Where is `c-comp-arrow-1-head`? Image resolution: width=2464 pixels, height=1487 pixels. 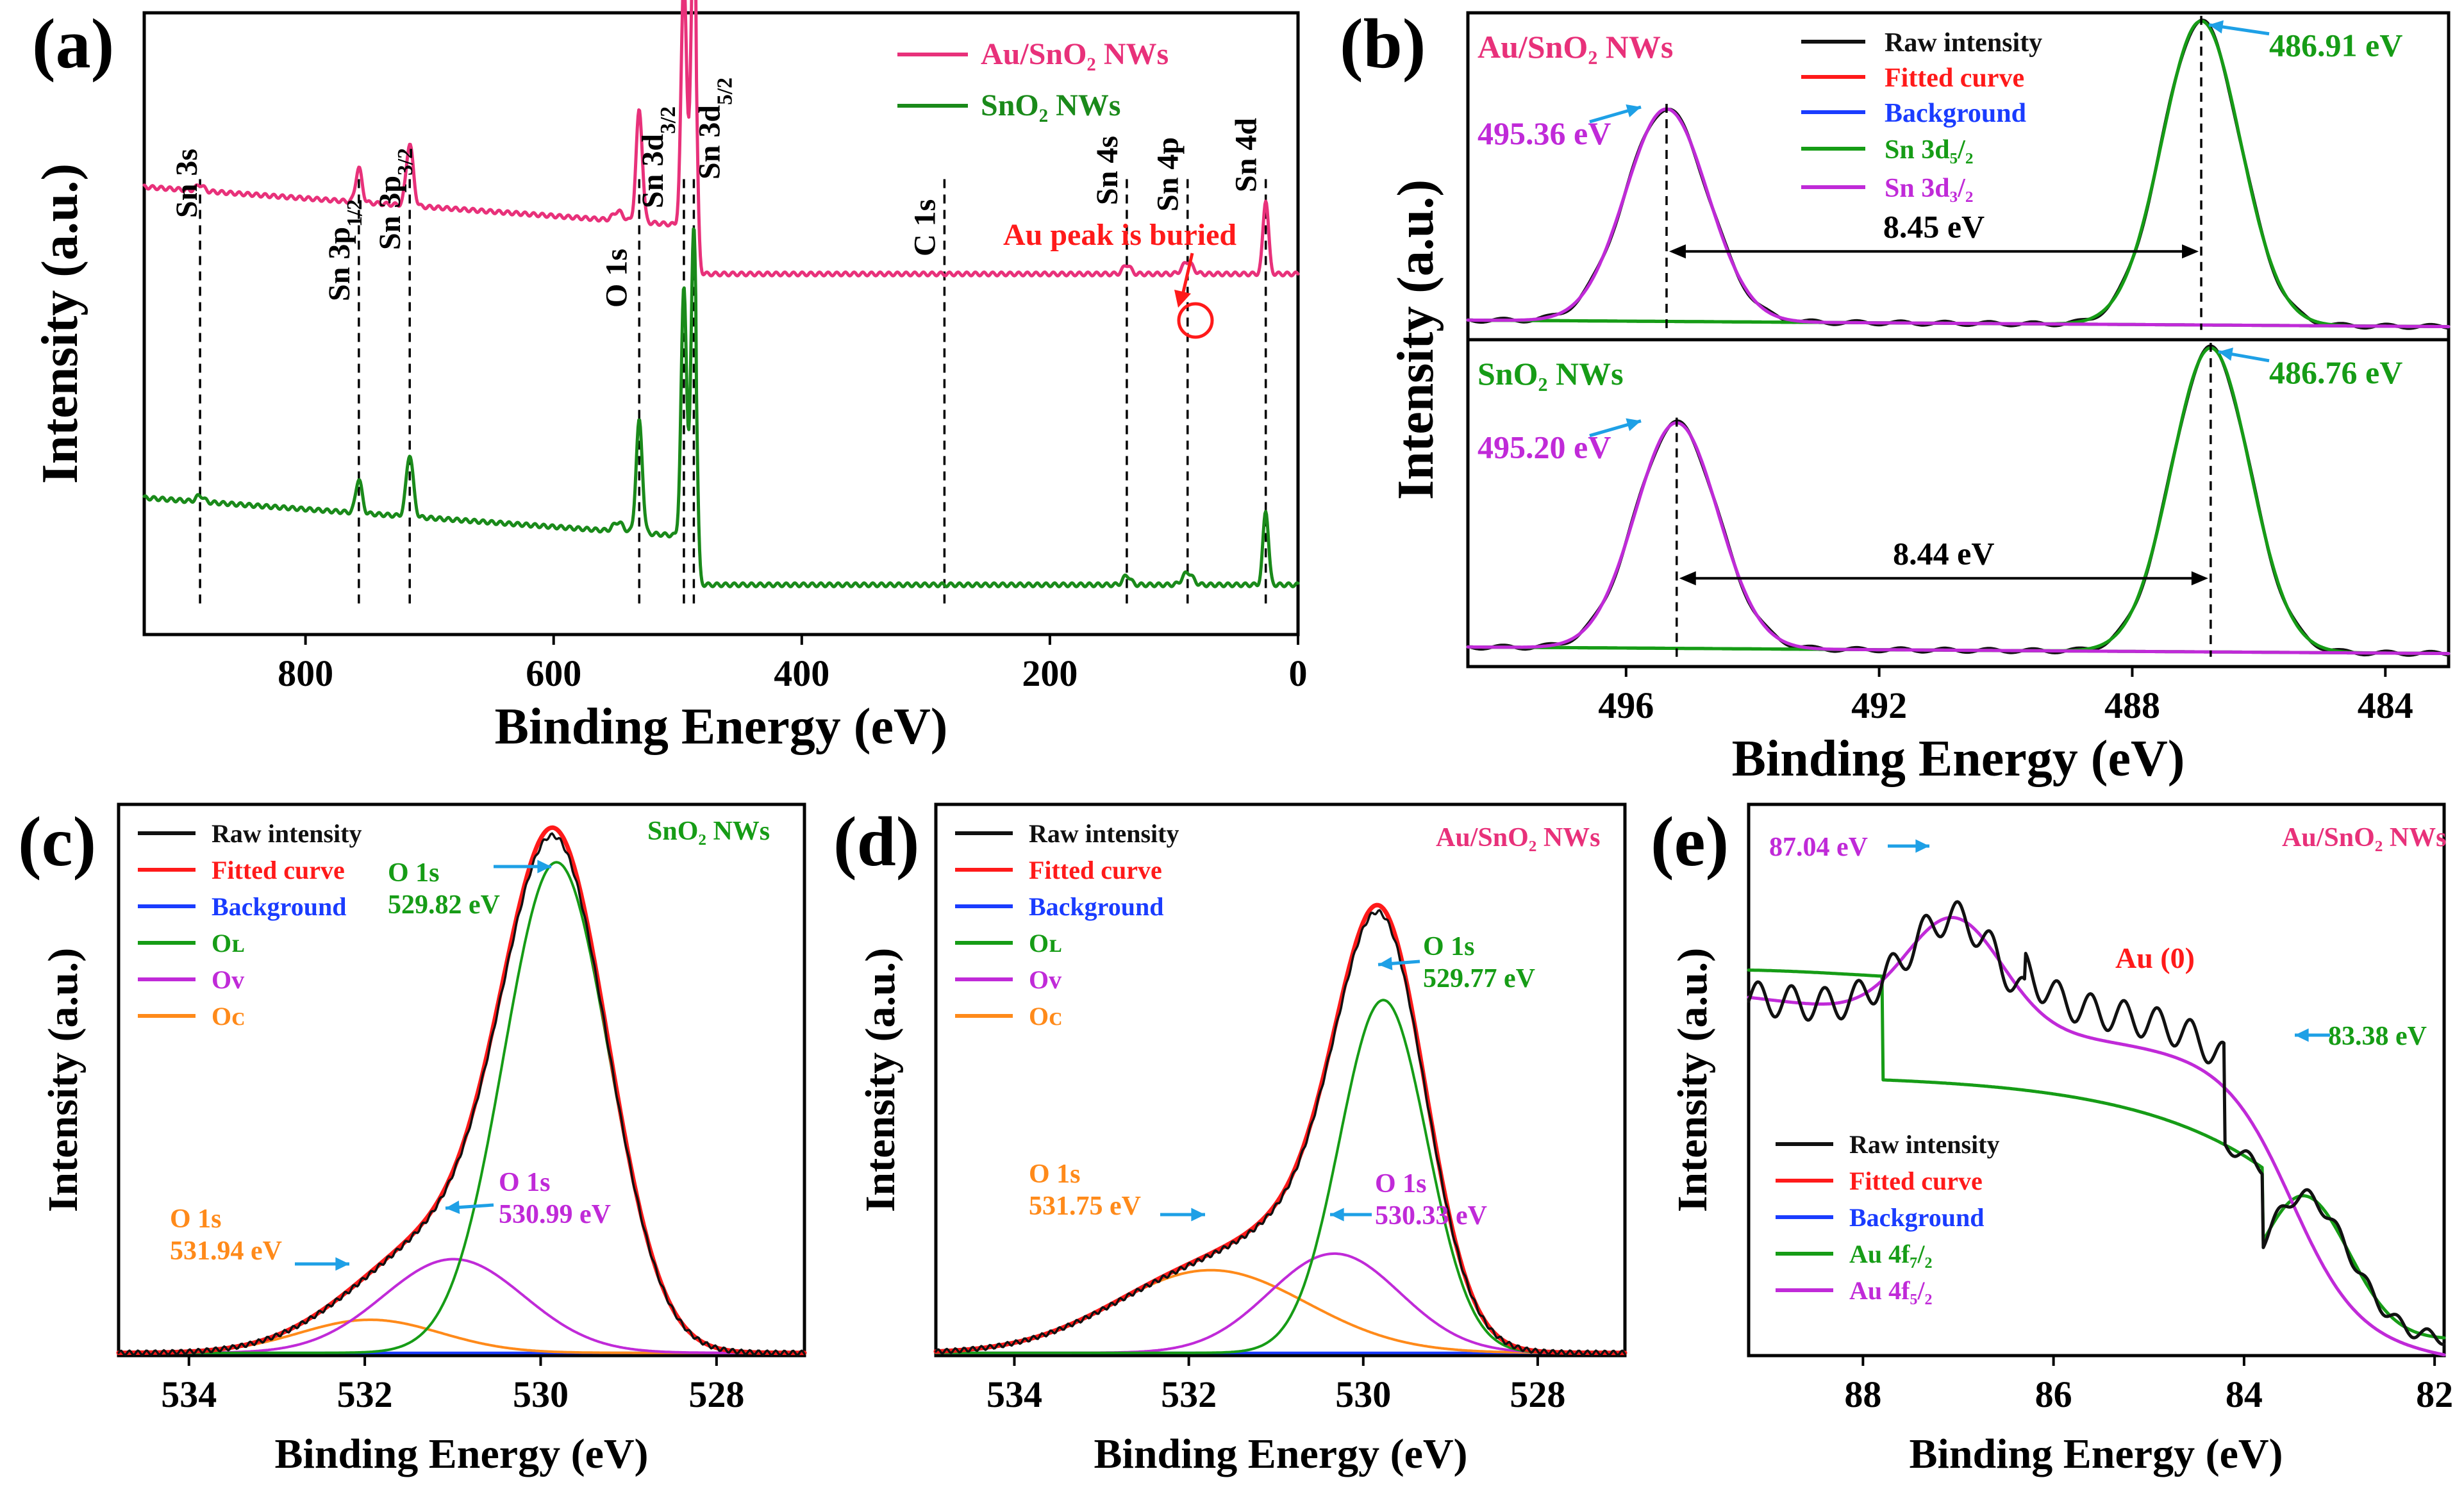 c-comp-arrow-1-head is located at coordinates (453, 1207).